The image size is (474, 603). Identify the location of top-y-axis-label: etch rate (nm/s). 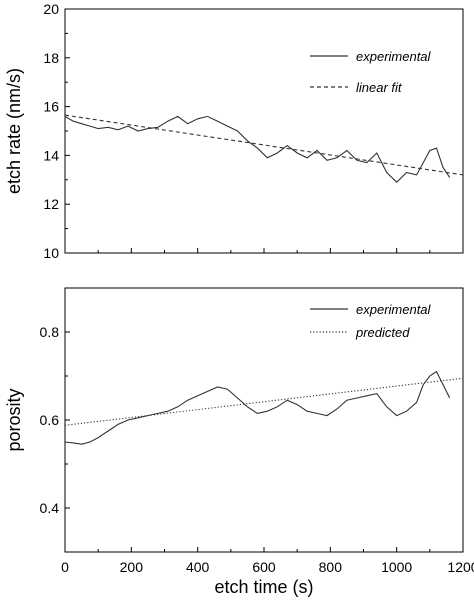
(14, 131).